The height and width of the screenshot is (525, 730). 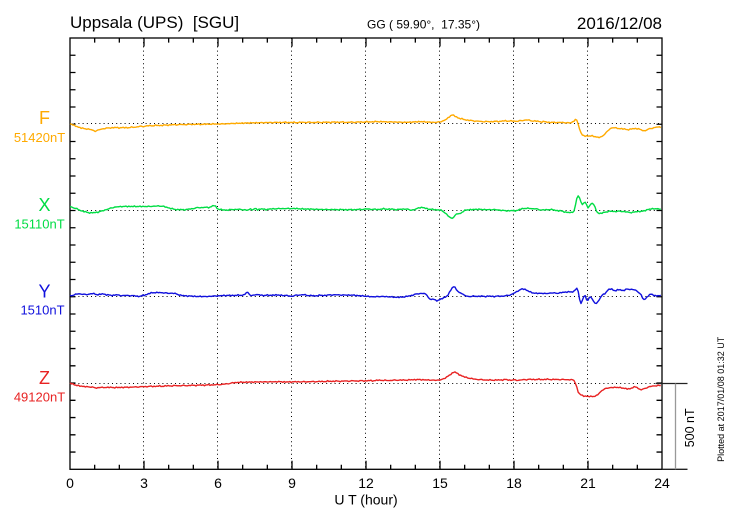 What do you see at coordinates (619, 23) in the screenshot?
I see `svg-text: 2016/12/08` at bounding box center [619, 23].